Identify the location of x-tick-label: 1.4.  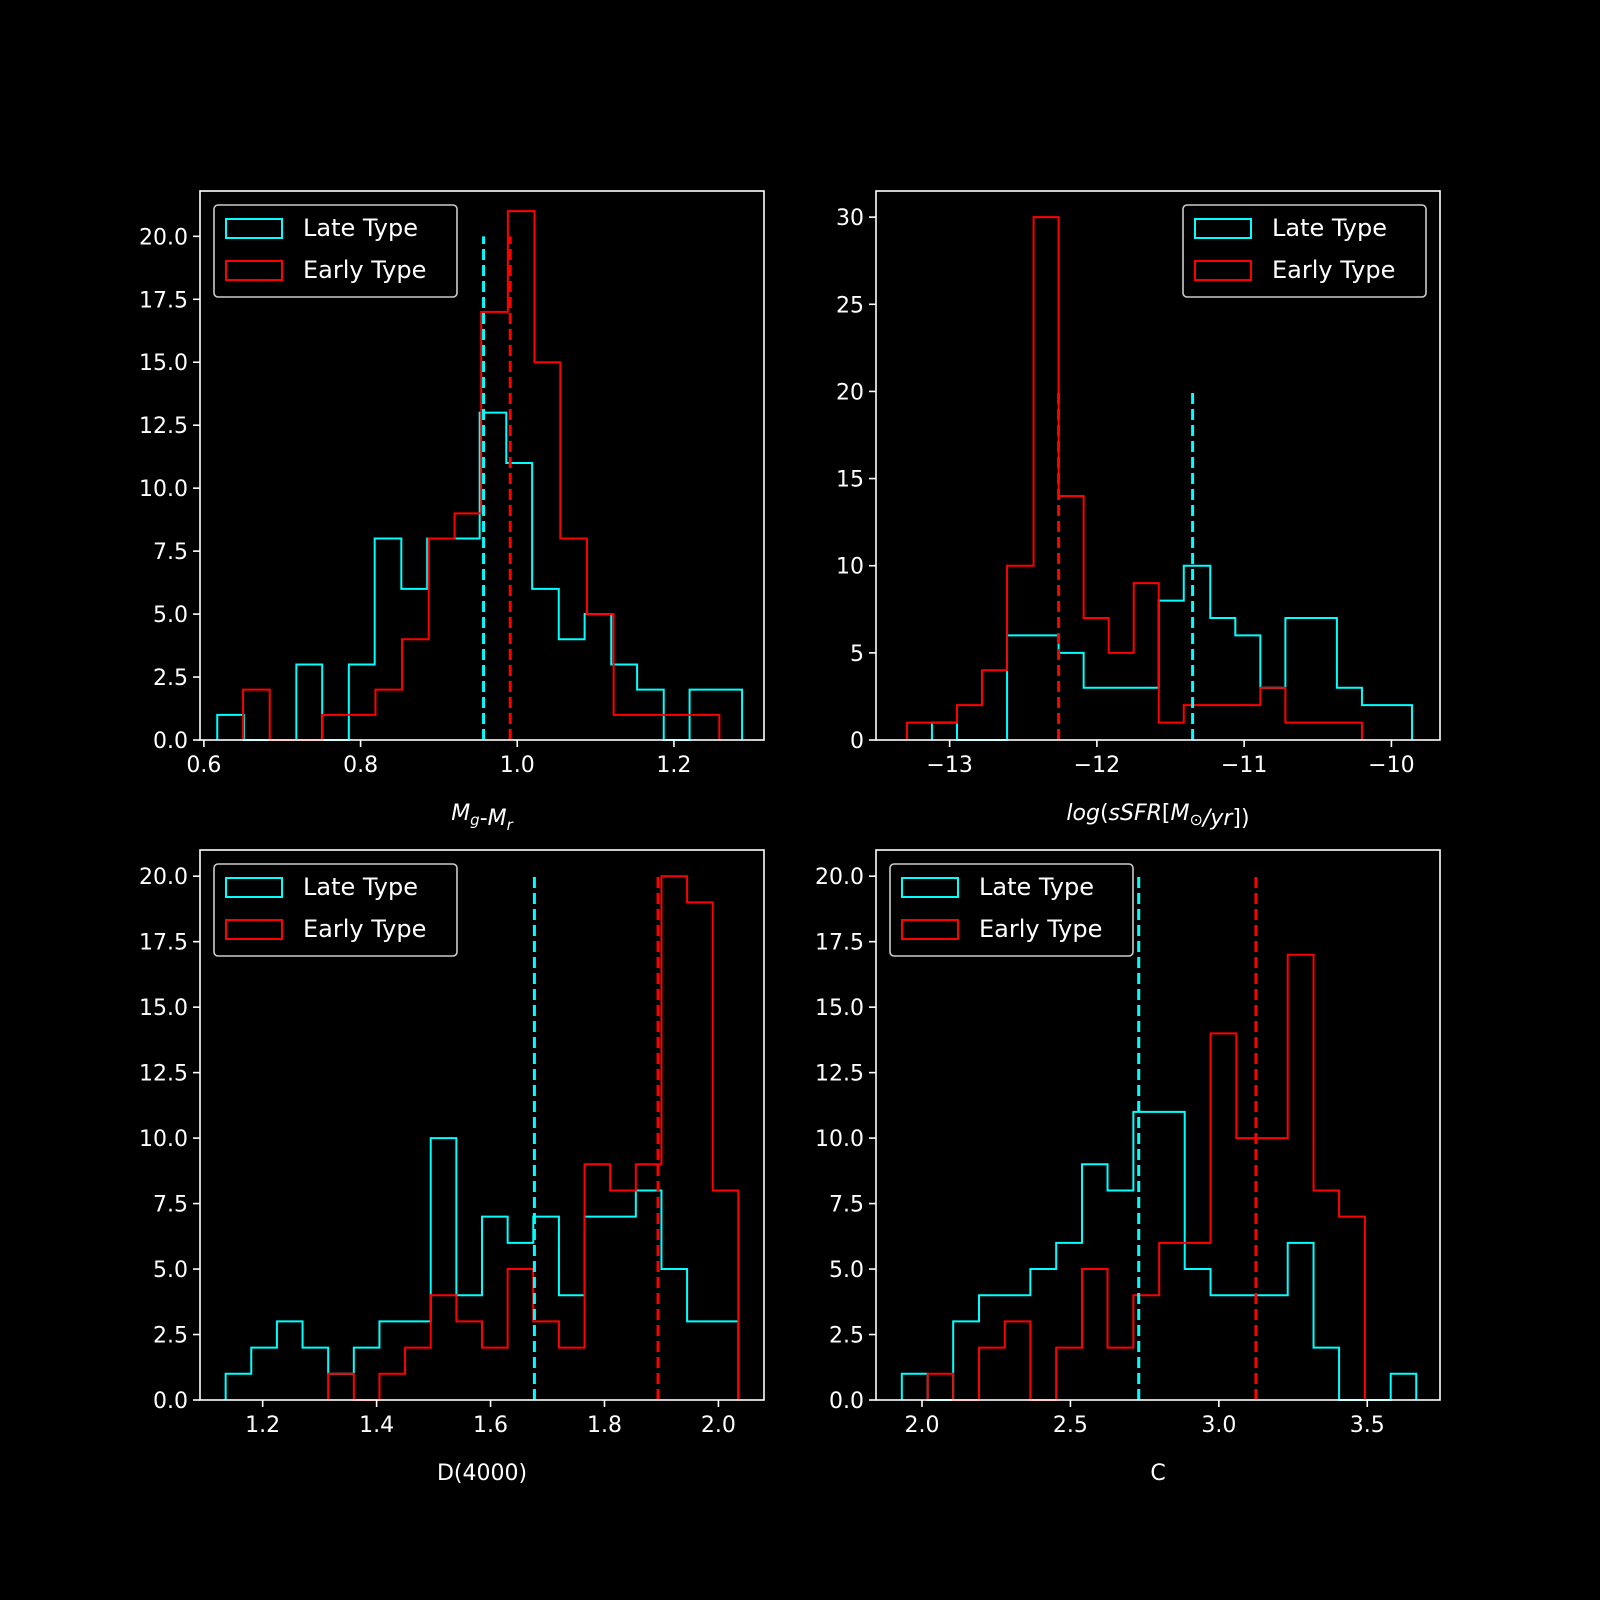
(376, 1425).